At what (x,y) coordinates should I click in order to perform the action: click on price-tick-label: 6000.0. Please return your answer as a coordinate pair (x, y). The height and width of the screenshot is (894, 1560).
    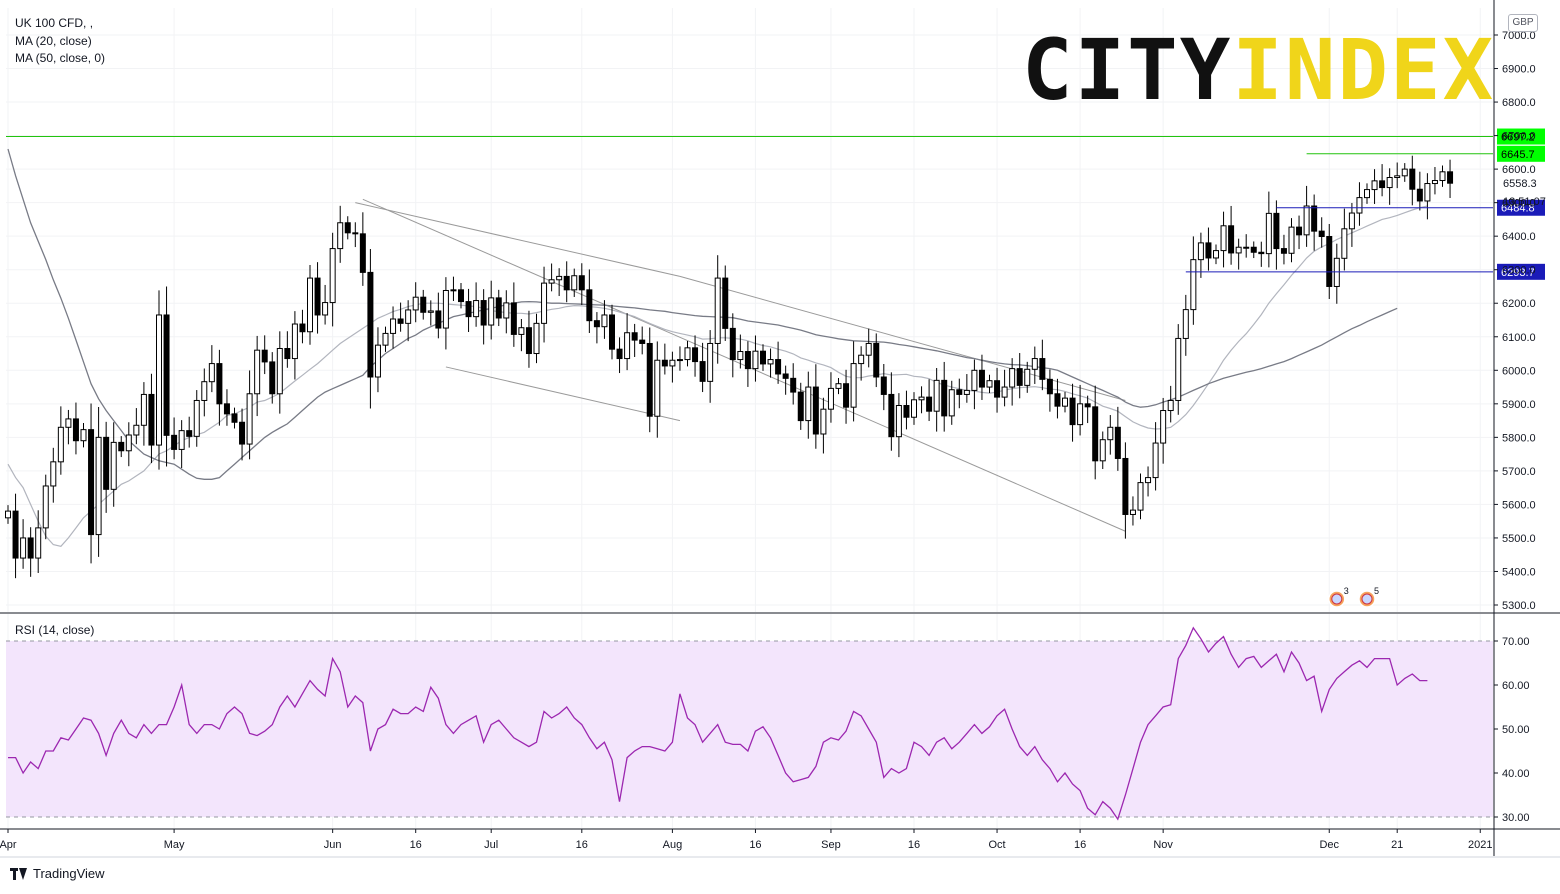
    Looking at the image, I should click on (1519, 371).